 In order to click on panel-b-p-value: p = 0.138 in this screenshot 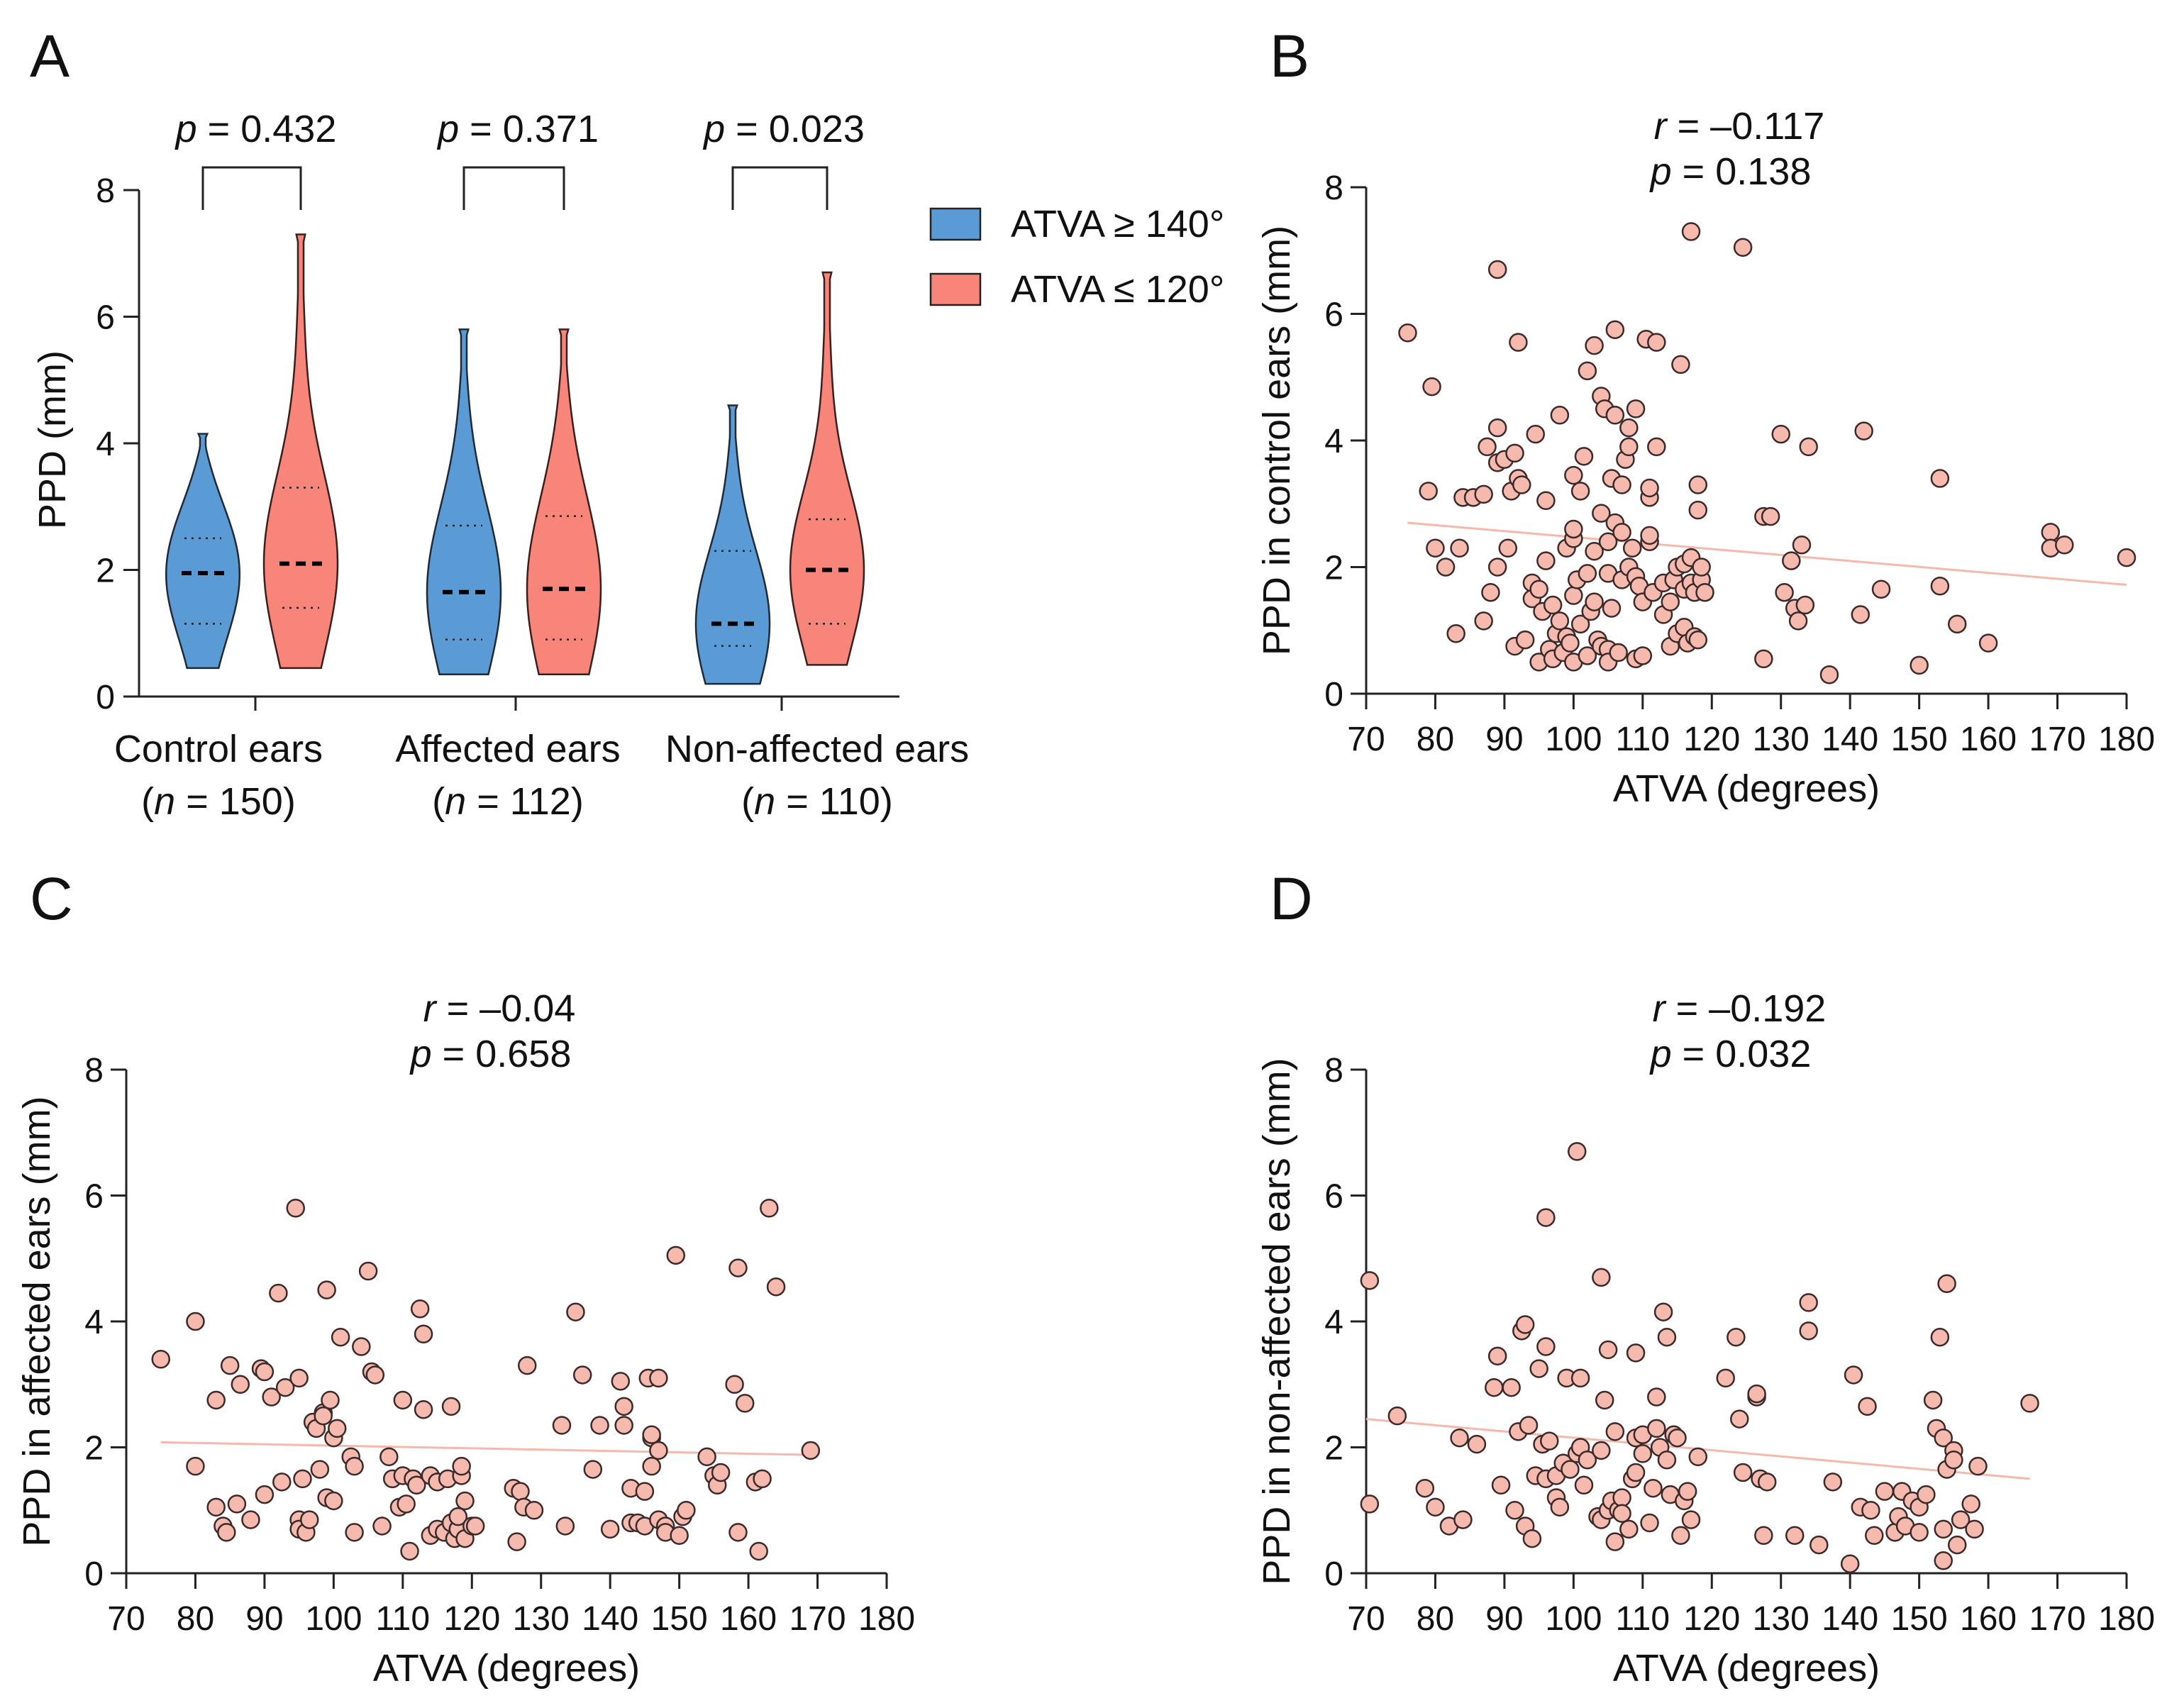, I will do `click(1731, 171)`.